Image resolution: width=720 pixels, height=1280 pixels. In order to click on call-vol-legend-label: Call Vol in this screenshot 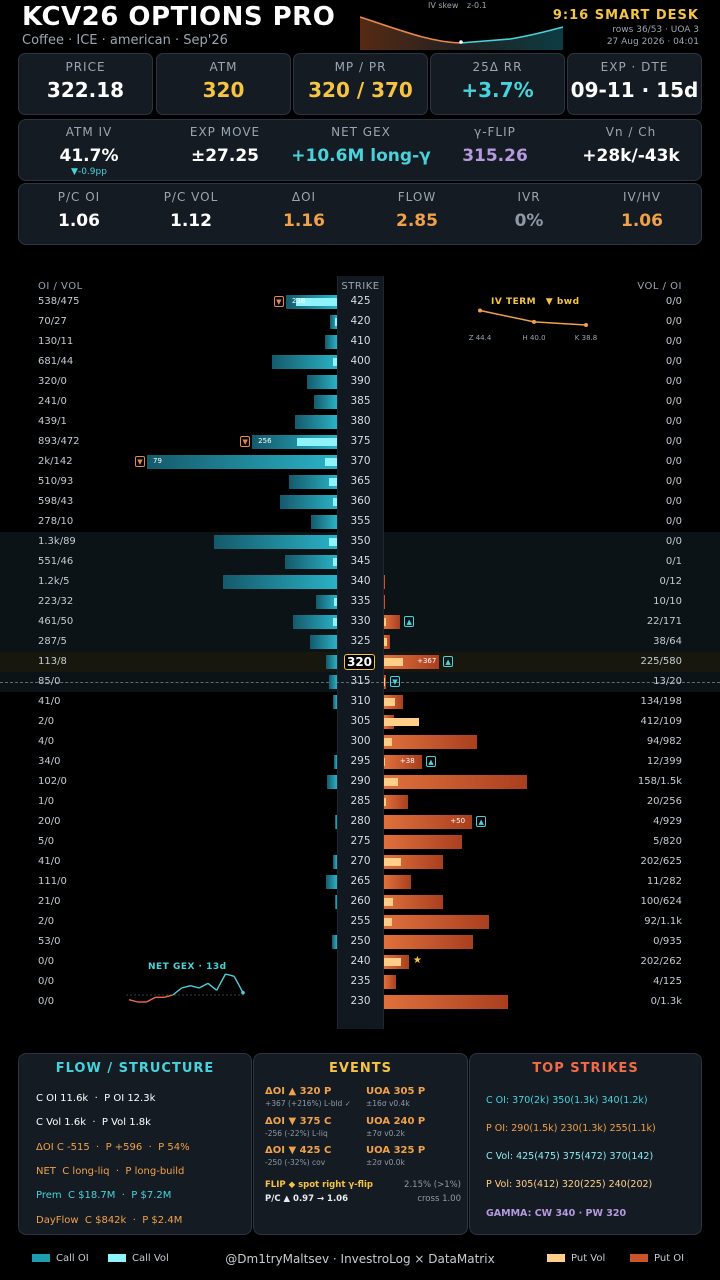, I will do `click(150, 1258)`.